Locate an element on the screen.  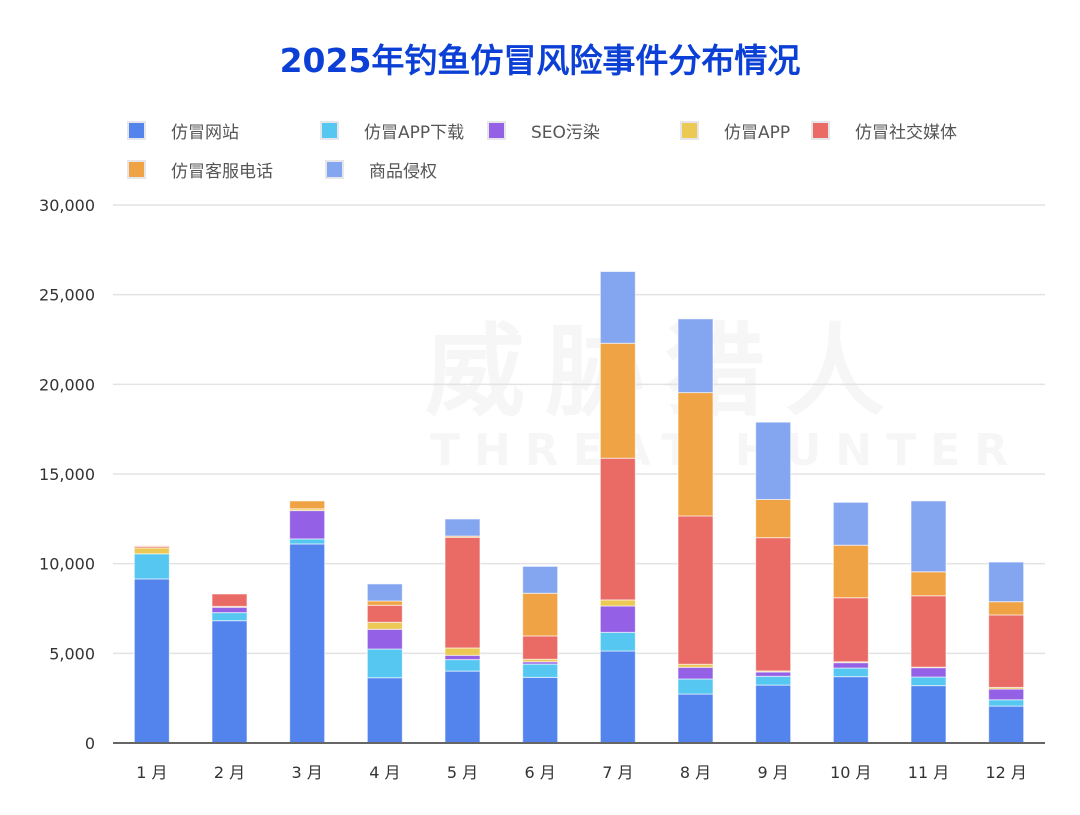
legend-item: 仿冒社交媒体 is located at coordinates (884, 130).